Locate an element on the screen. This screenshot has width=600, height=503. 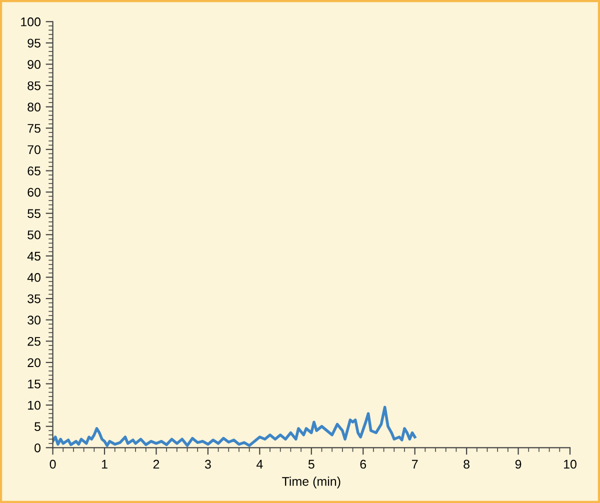
x-tick-label: 10 is located at coordinates (570, 464).